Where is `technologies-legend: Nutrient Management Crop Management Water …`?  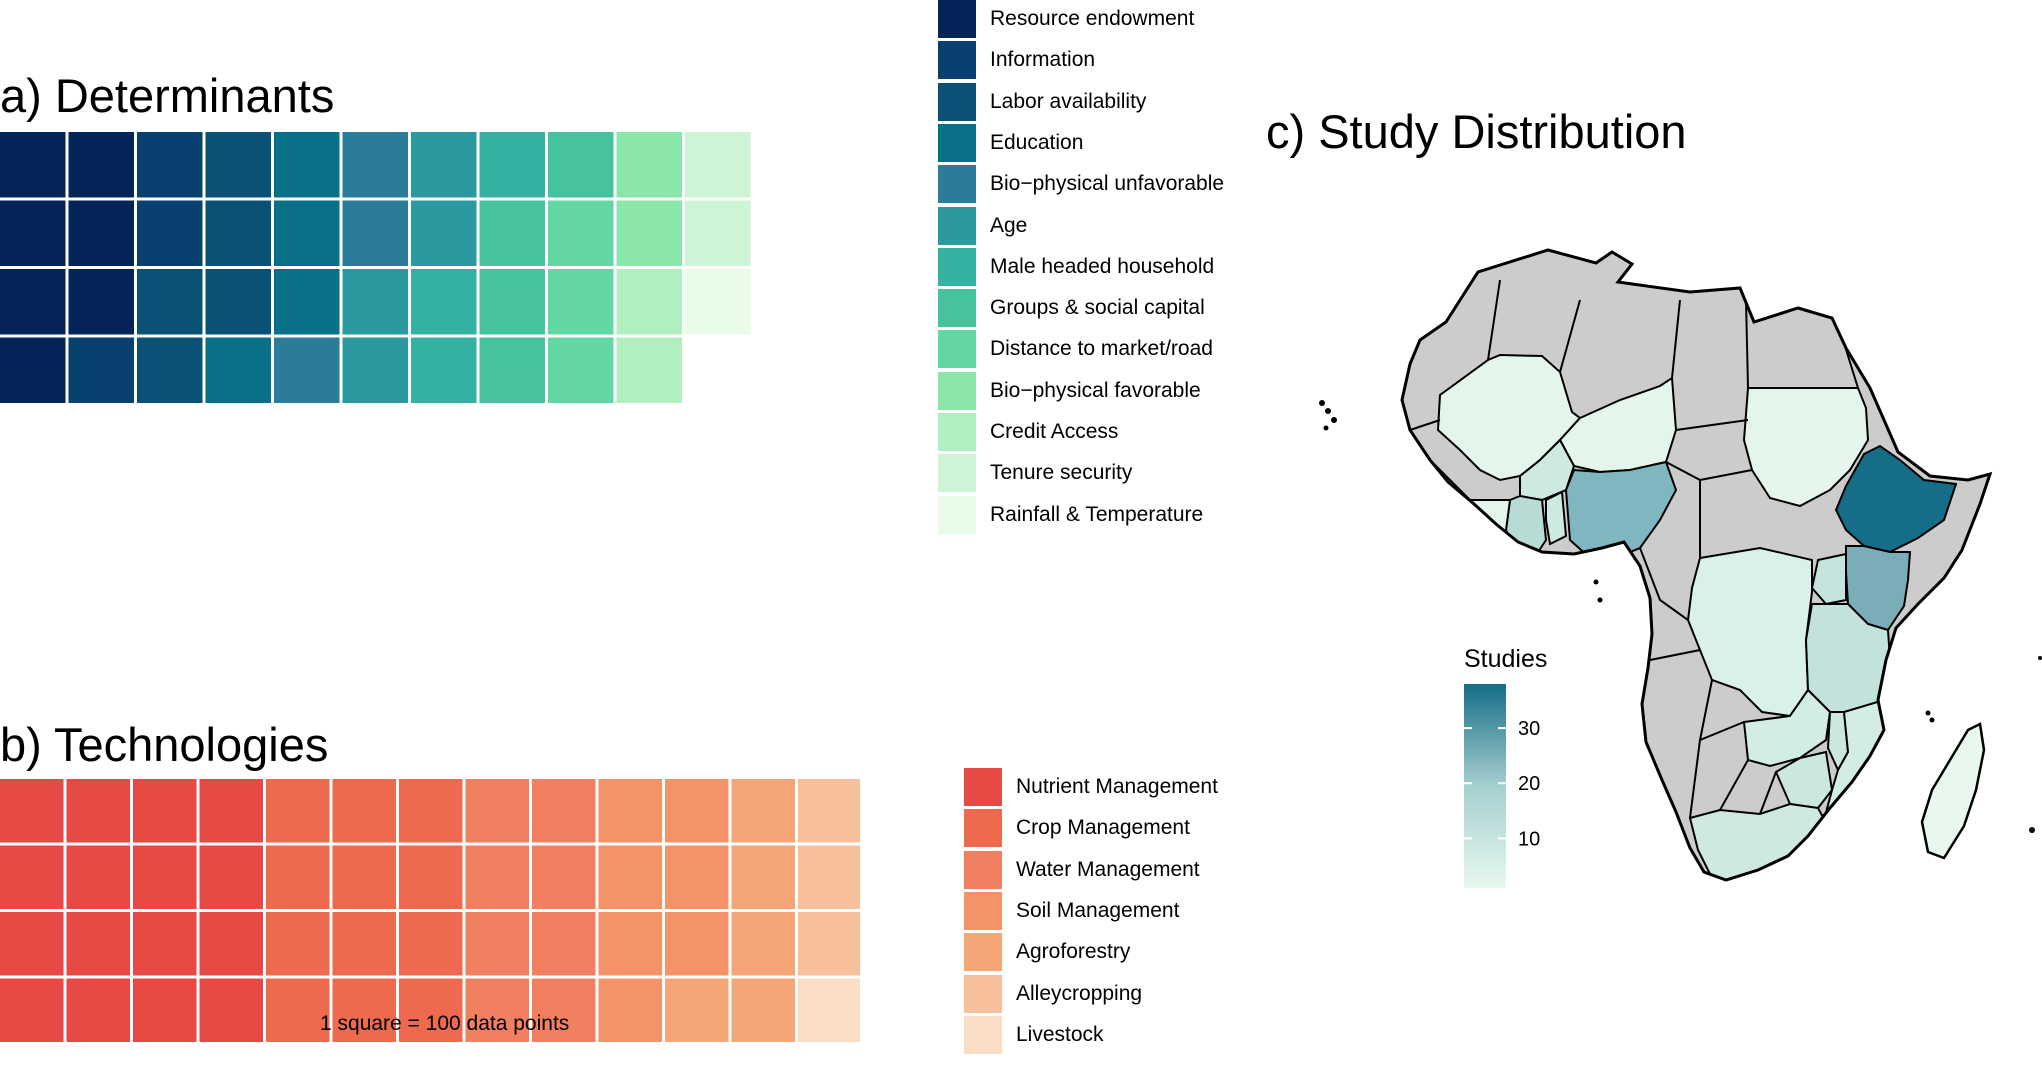
technologies-legend: Nutrient Management Crop Management Water … is located at coordinates (1119, 913).